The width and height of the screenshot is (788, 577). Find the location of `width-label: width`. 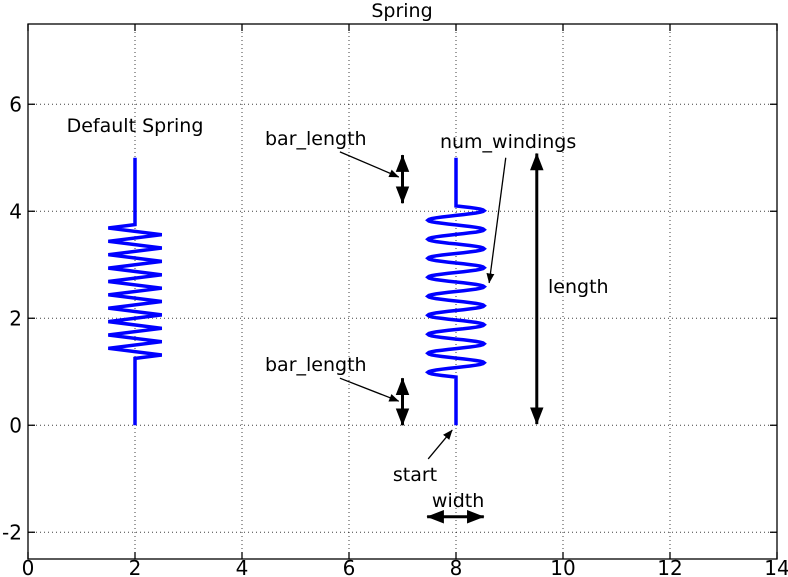

width-label: width is located at coordinates (458, 501).